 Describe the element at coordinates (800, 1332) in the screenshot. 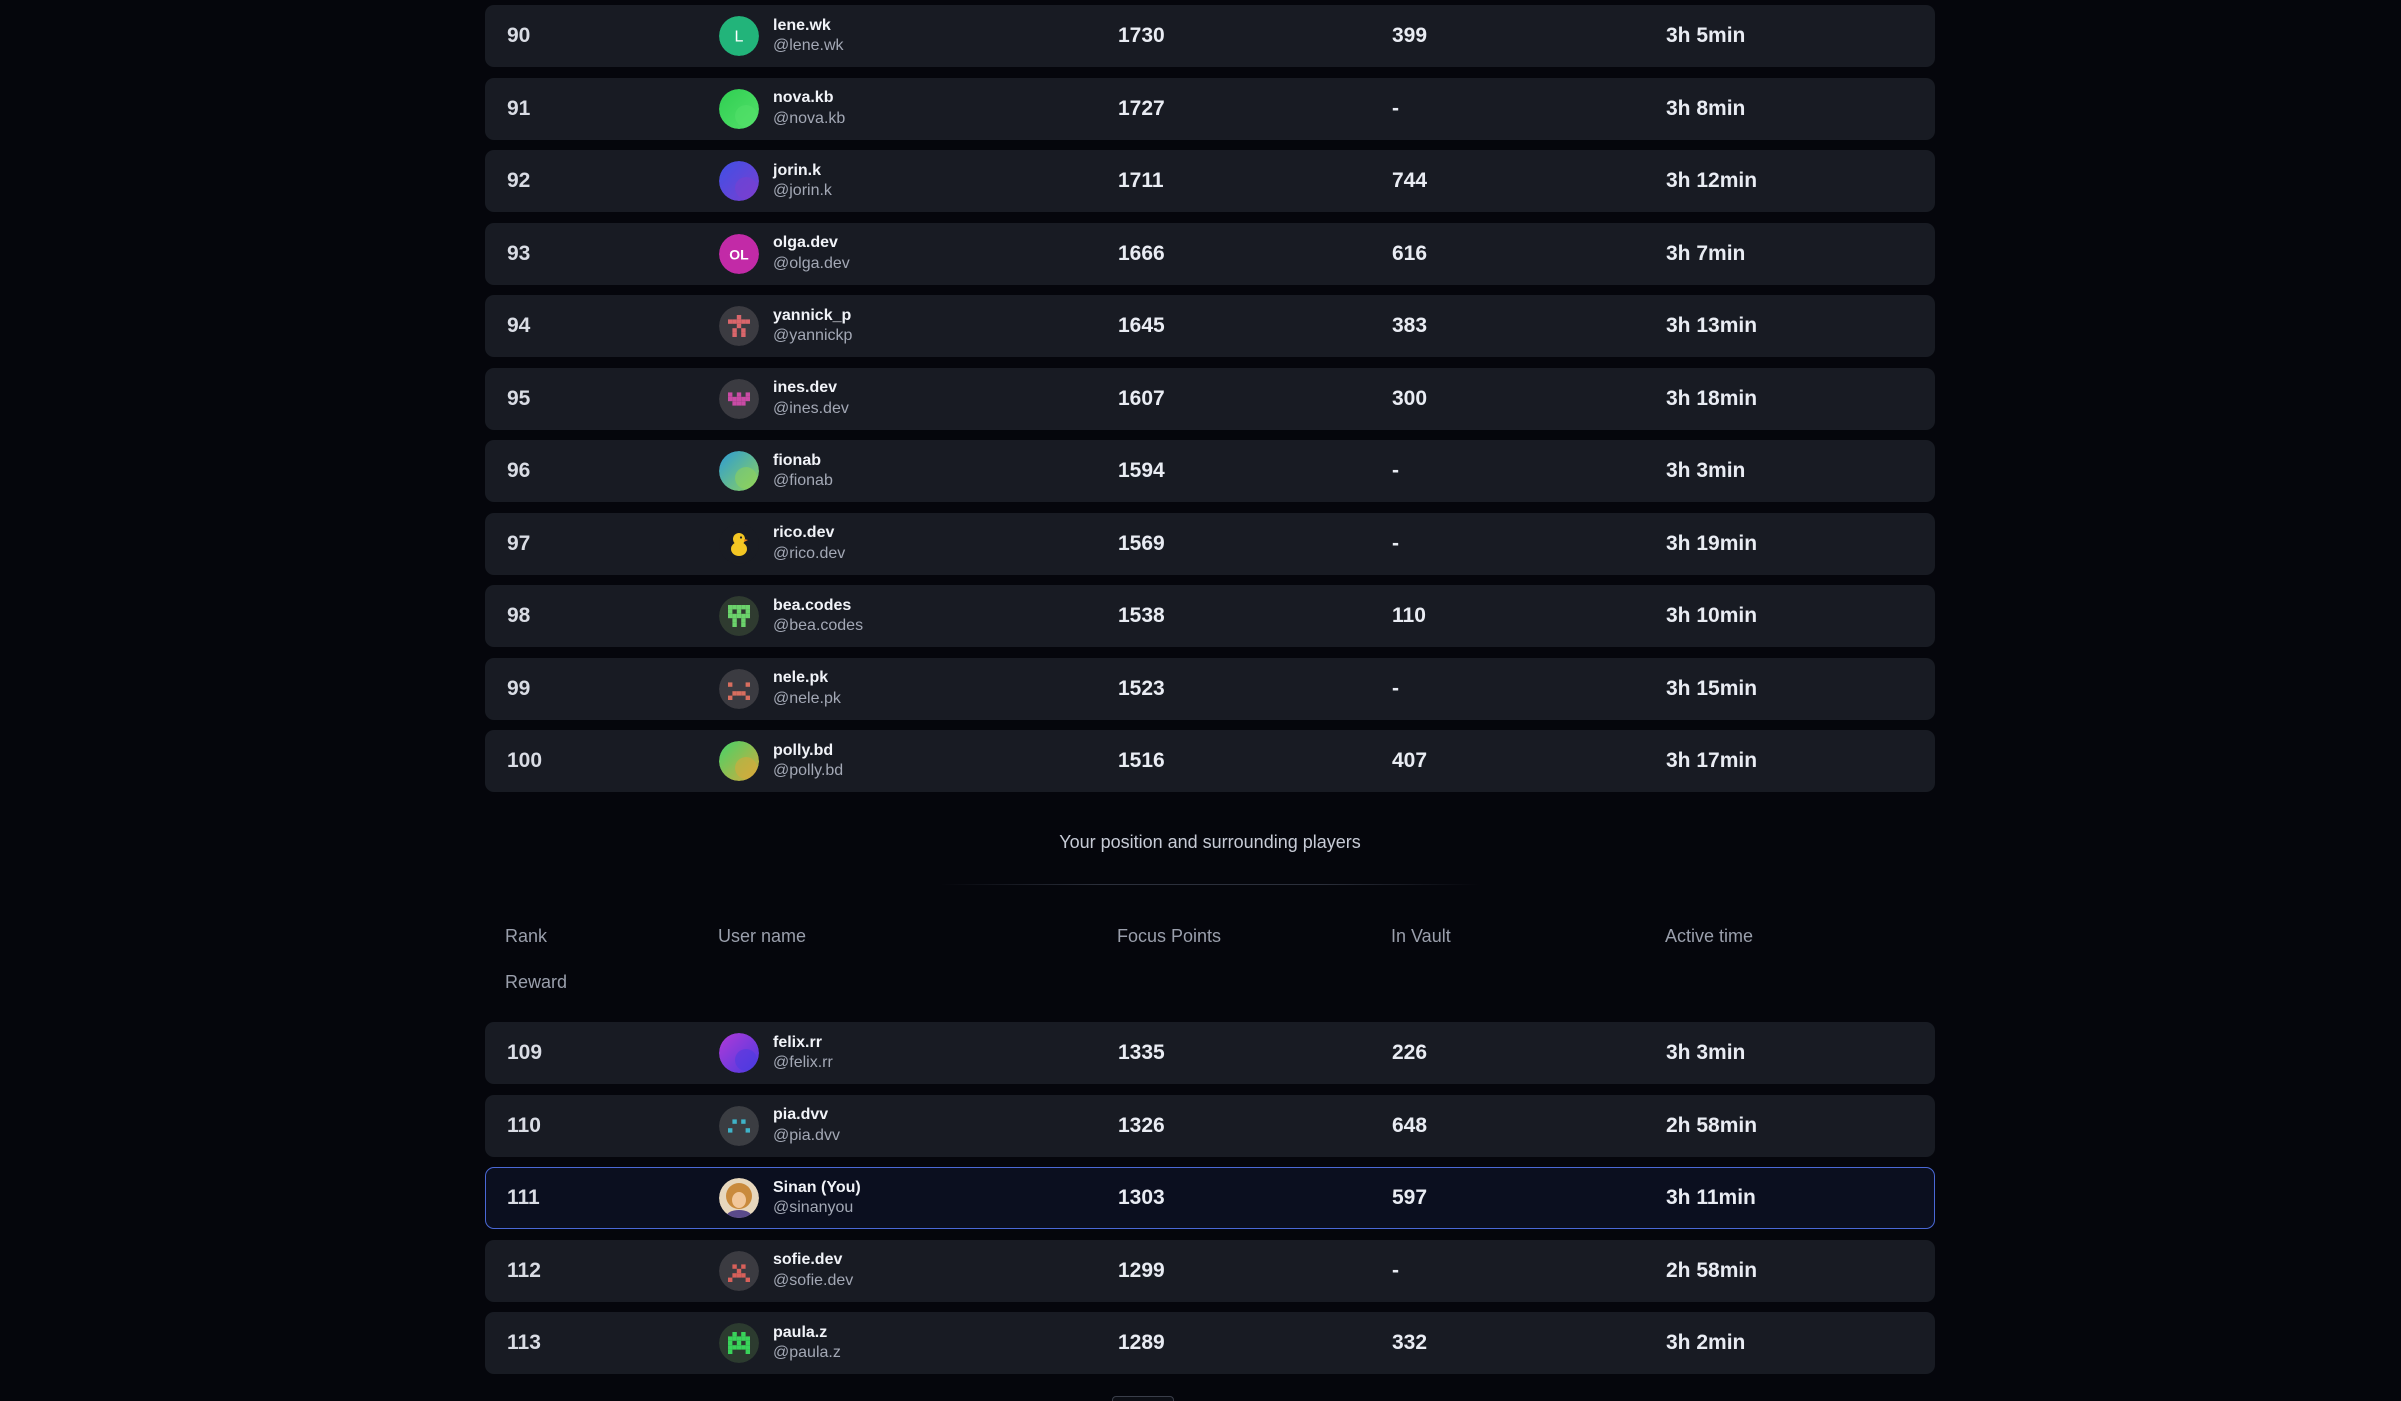

I see `user-display-name: paula.z` at that location.